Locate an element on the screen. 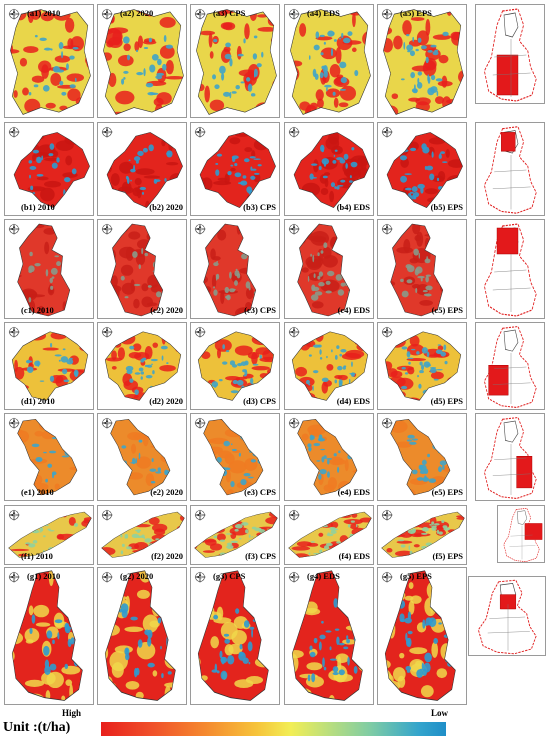 This screenshot has width=550, height=739. map-panel-b1: (b1) 2010 is located at coordinates (49, 169).